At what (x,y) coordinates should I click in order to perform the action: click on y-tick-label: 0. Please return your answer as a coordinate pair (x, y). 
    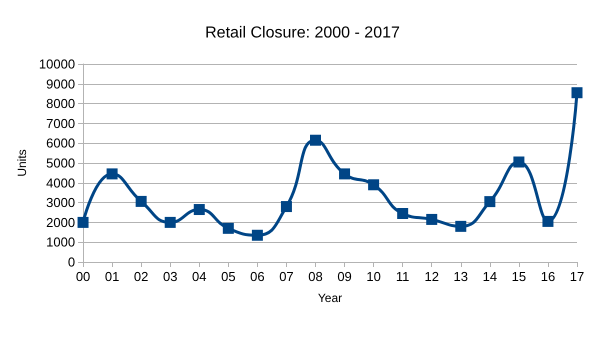
    Looking at the image, I should click on (72, 262).